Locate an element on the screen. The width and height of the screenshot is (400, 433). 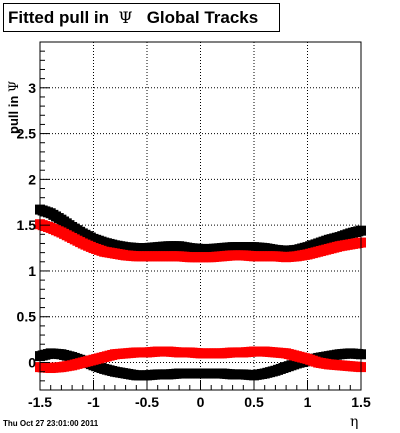
x-tick-label: 0.5 is located at coordinates (254, 402).